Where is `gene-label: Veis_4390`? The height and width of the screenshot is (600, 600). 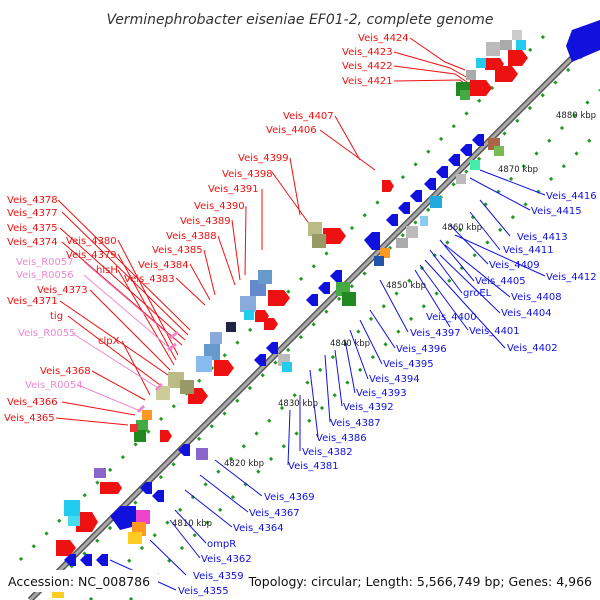
gene-label: Veis_4390 is located at coordinates (219, 206).